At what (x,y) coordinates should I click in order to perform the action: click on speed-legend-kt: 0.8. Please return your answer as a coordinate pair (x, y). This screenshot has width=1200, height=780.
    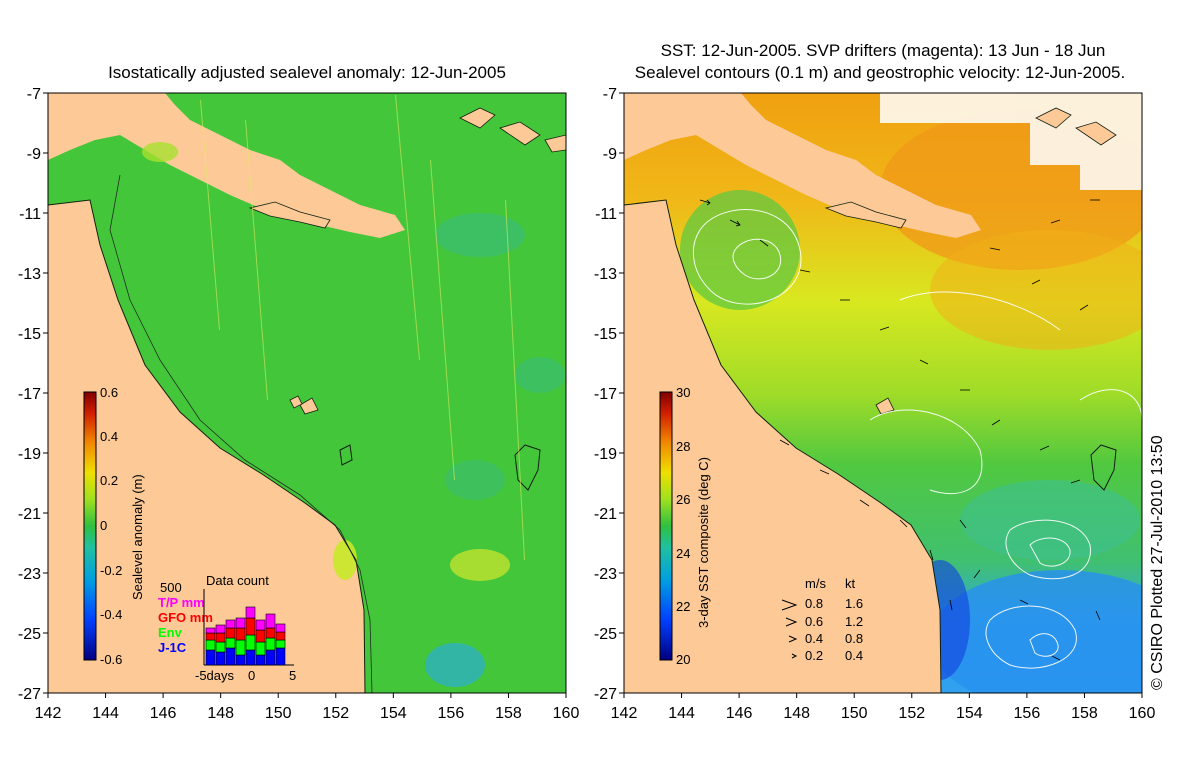
    Looking at the image, I should click on (854, 638).